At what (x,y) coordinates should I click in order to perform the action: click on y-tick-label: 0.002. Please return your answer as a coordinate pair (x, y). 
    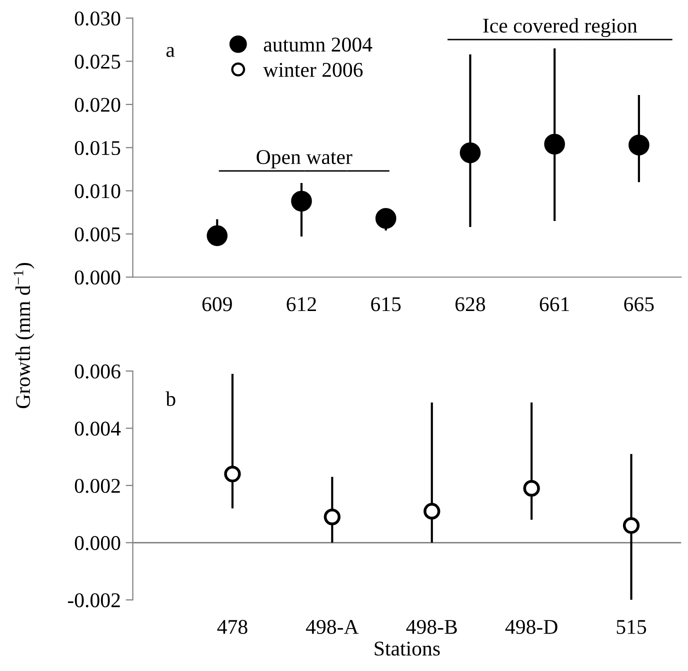
    Looking at the image, I should click on (97, 485).